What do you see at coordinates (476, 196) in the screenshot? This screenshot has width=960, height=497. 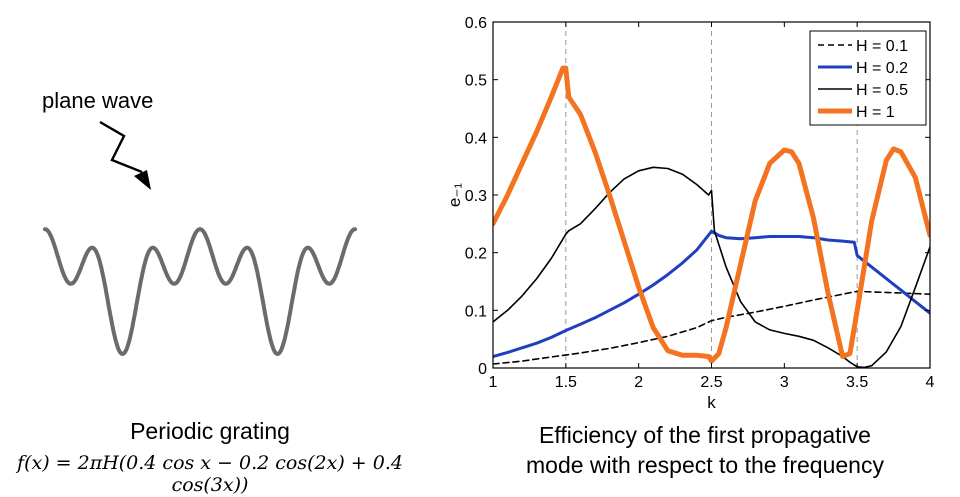 I see `y-tick-label: 0.3` at bounding box center [476, 196].